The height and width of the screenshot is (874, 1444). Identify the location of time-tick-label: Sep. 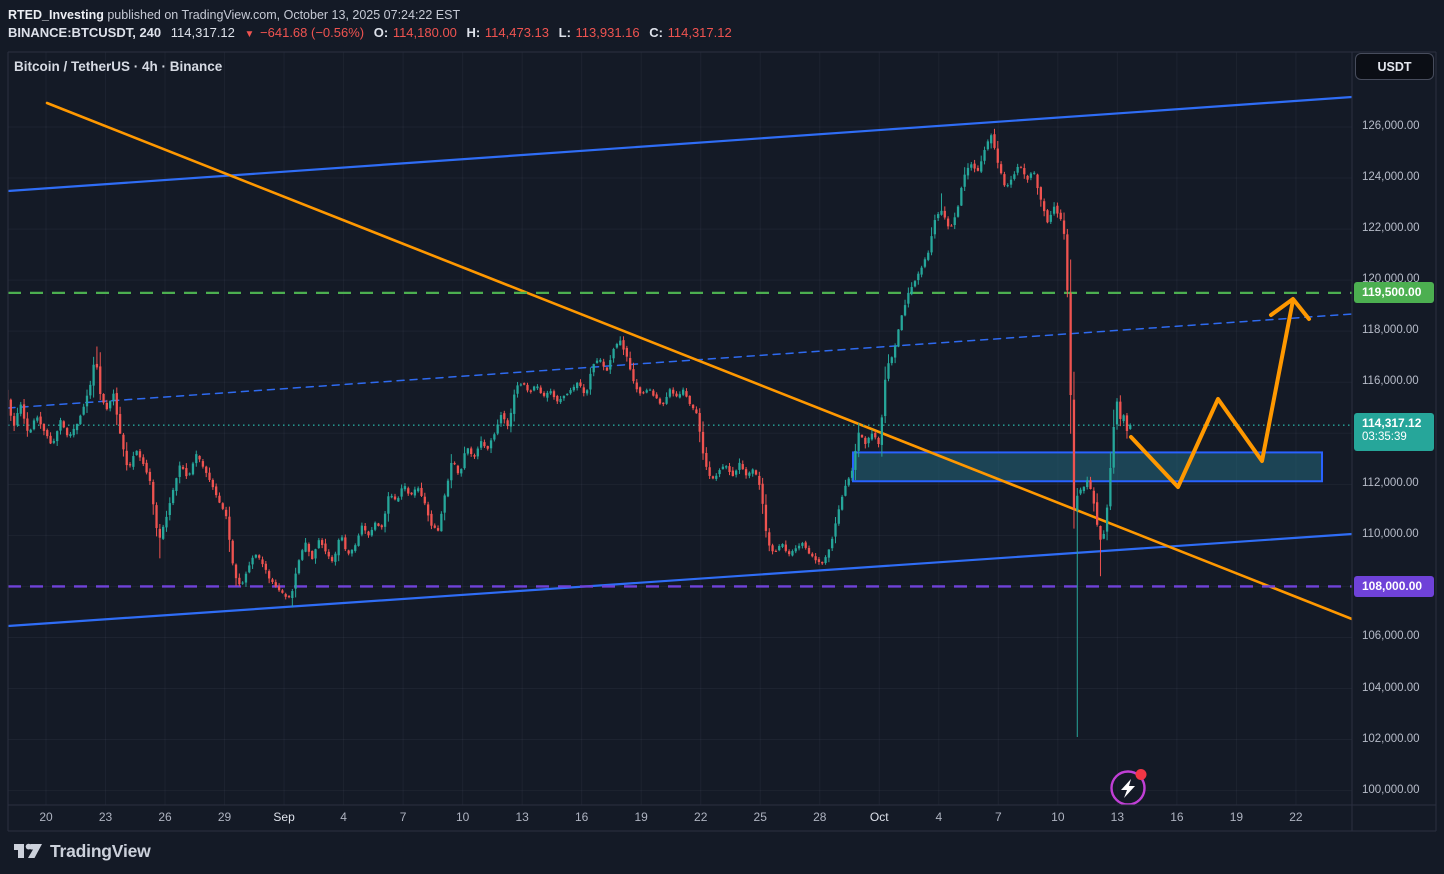
(284, 817).